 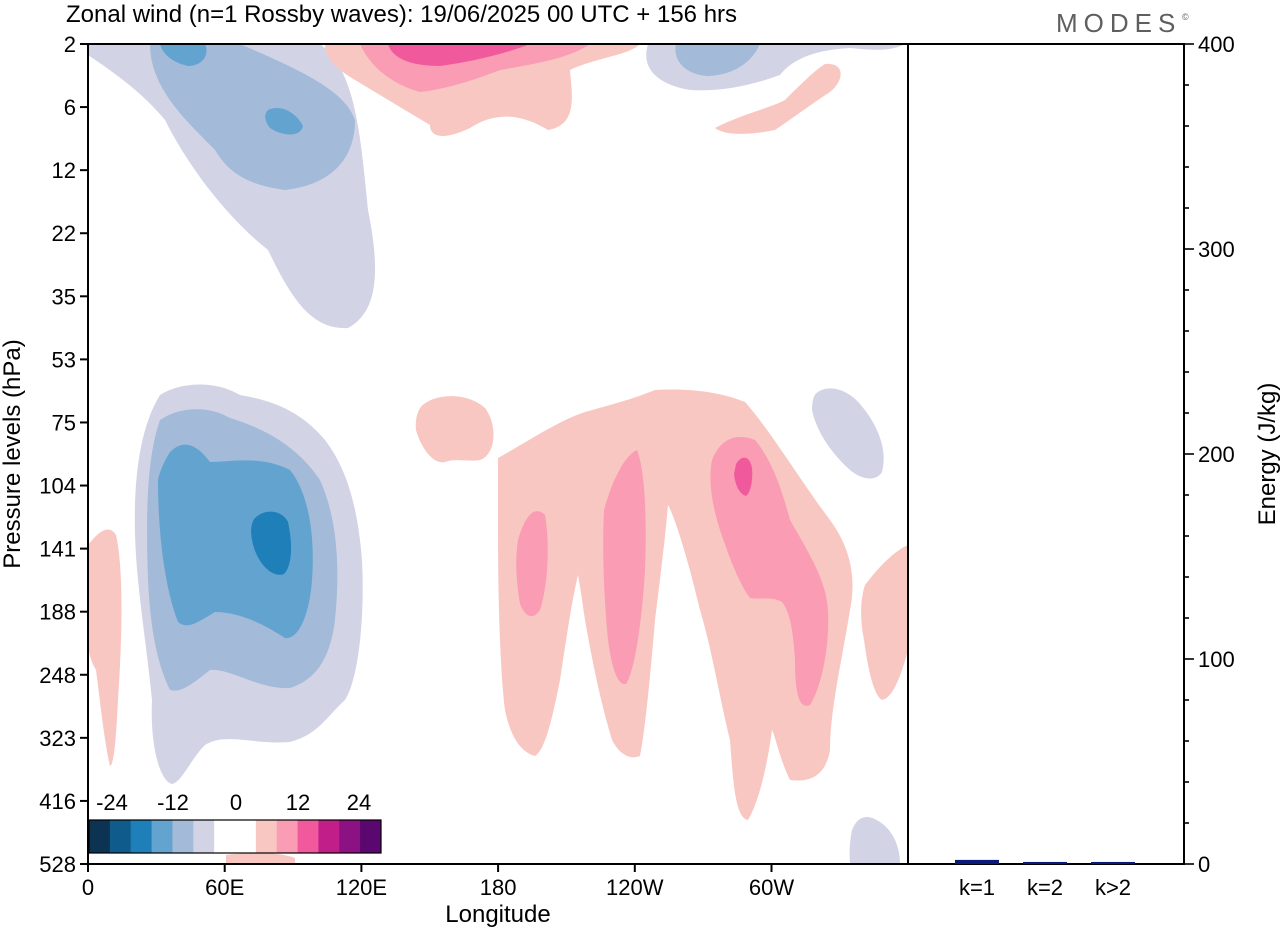 What do you see at coordinates (70, 44) in the screenshot?
I see `y-tick-label: 2` at bounding box center [70, 44].